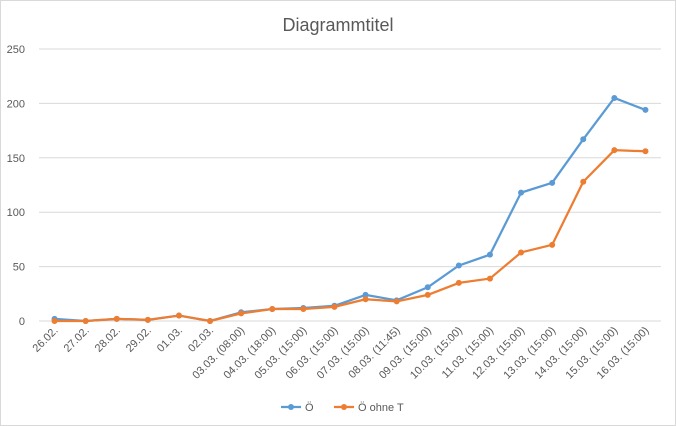 This screenshot has height=426, width=676. I want to click on x-tick-label: 02.03., so click(201, 340).